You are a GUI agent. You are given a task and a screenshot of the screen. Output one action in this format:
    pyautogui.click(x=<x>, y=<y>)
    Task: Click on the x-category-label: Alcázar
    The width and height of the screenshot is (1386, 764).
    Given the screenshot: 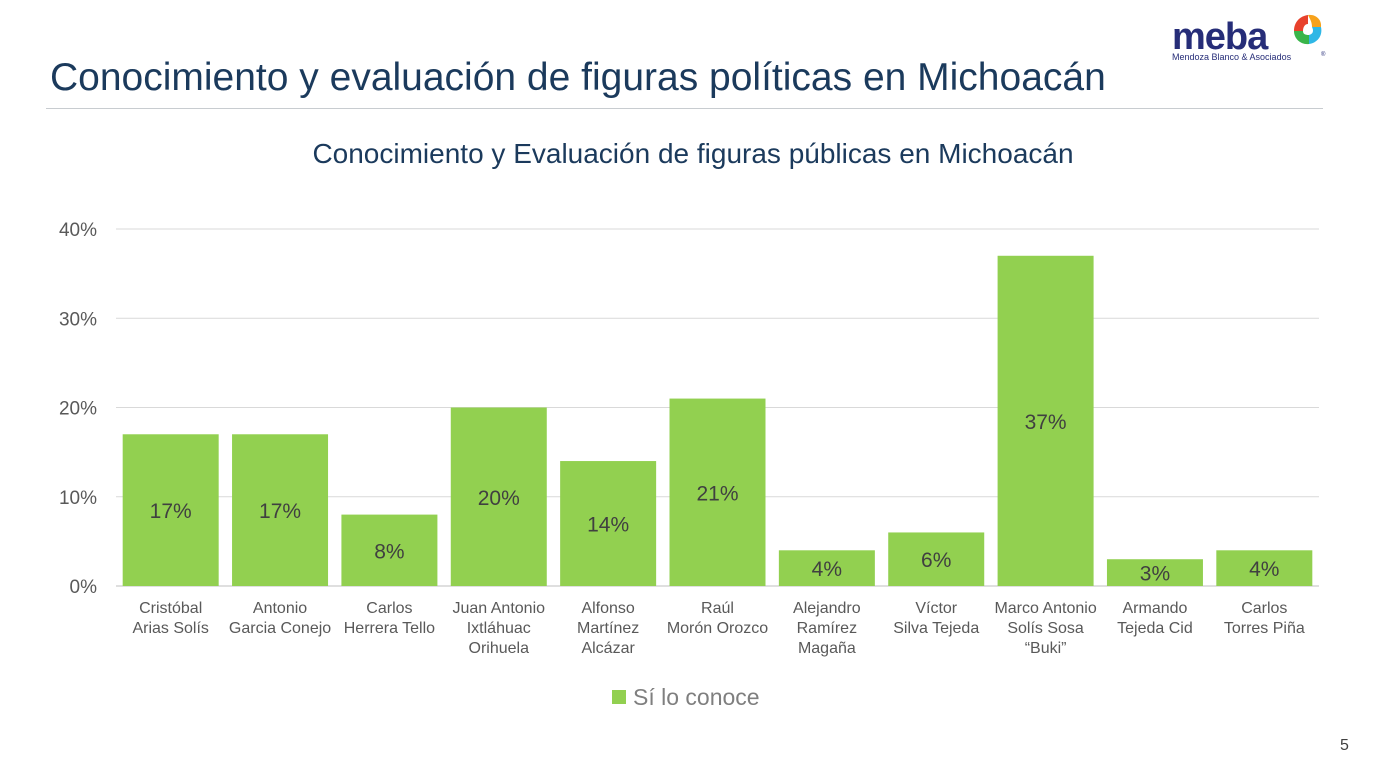 What is the action you would take?
    pyautogui.click(x=608, y=648)
    